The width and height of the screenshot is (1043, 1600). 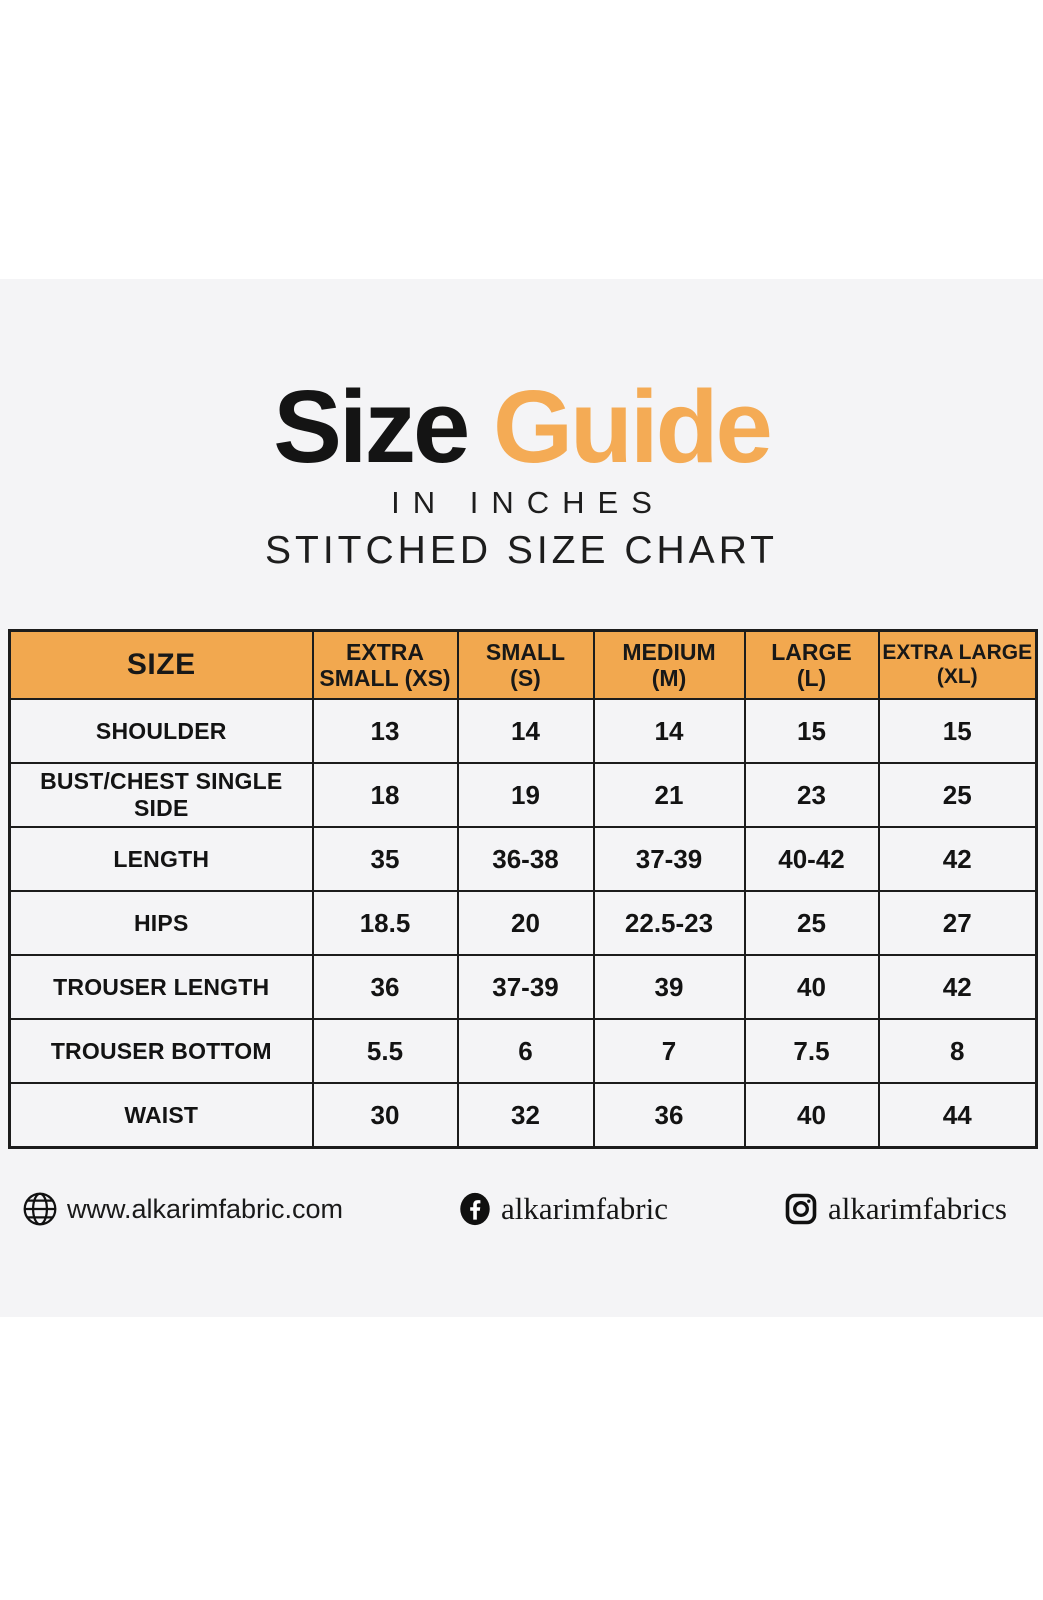 What do you see at coordinates (525, 859) in the screenshot?
I see `cell-value: 36-38` at bounding box center [525, 859].